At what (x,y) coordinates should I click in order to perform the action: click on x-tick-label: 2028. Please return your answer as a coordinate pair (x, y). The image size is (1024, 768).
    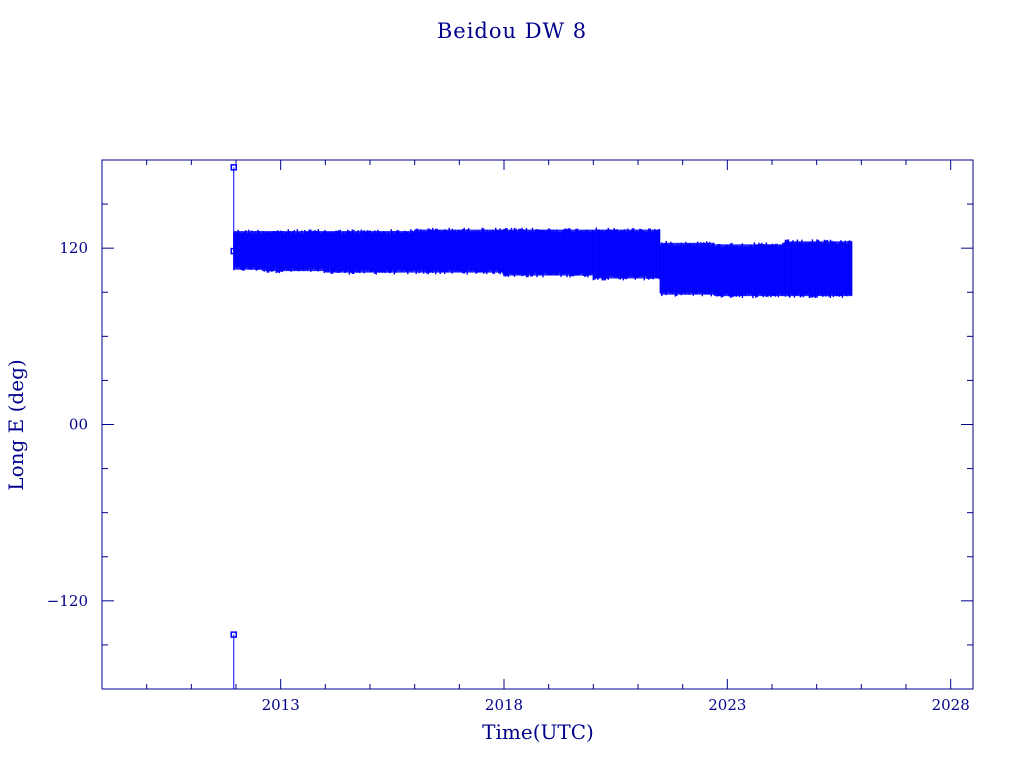
    Looking at the image, I should click on (951, 705).